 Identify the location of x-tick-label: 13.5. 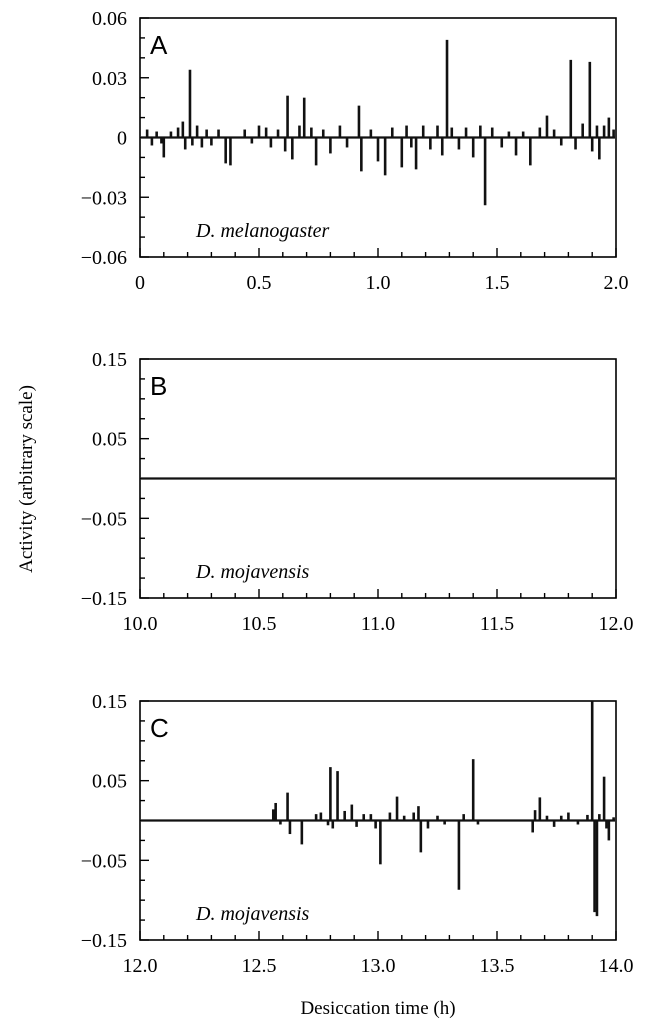
(497, 966).